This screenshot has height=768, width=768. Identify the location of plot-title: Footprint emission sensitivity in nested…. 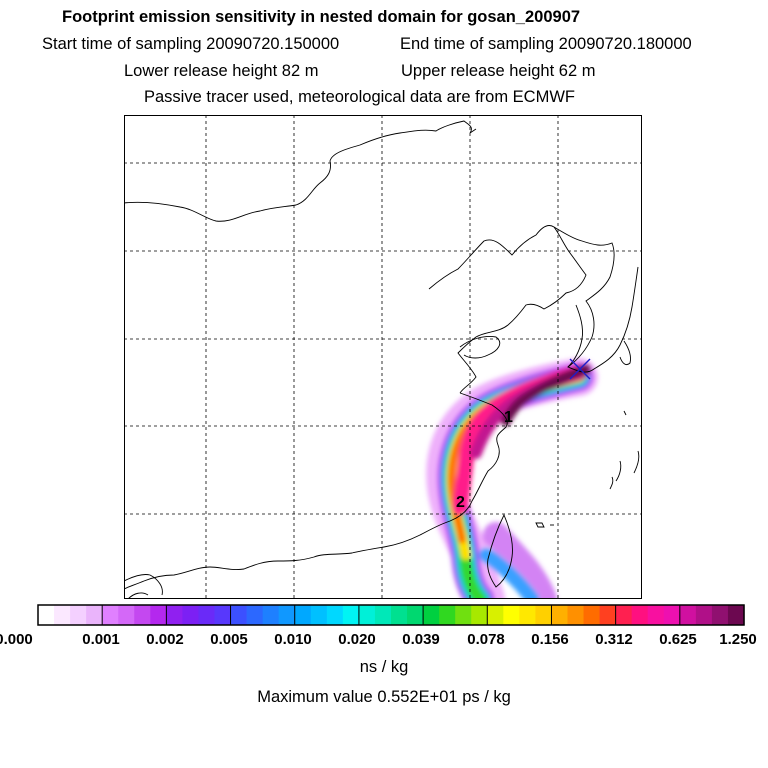
(321, 17).